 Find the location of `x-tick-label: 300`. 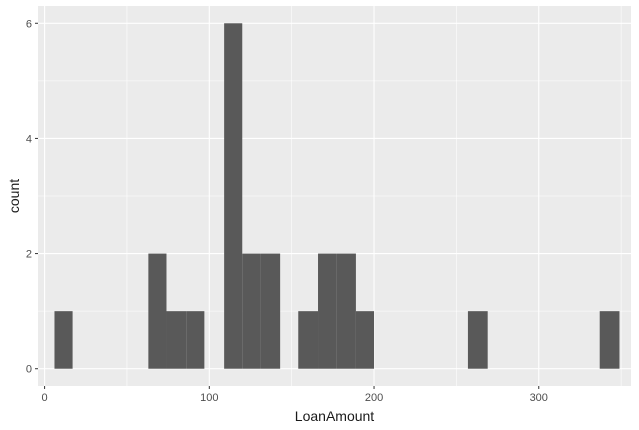

x-tick-label: 300 is located at coordinates (539, 398).